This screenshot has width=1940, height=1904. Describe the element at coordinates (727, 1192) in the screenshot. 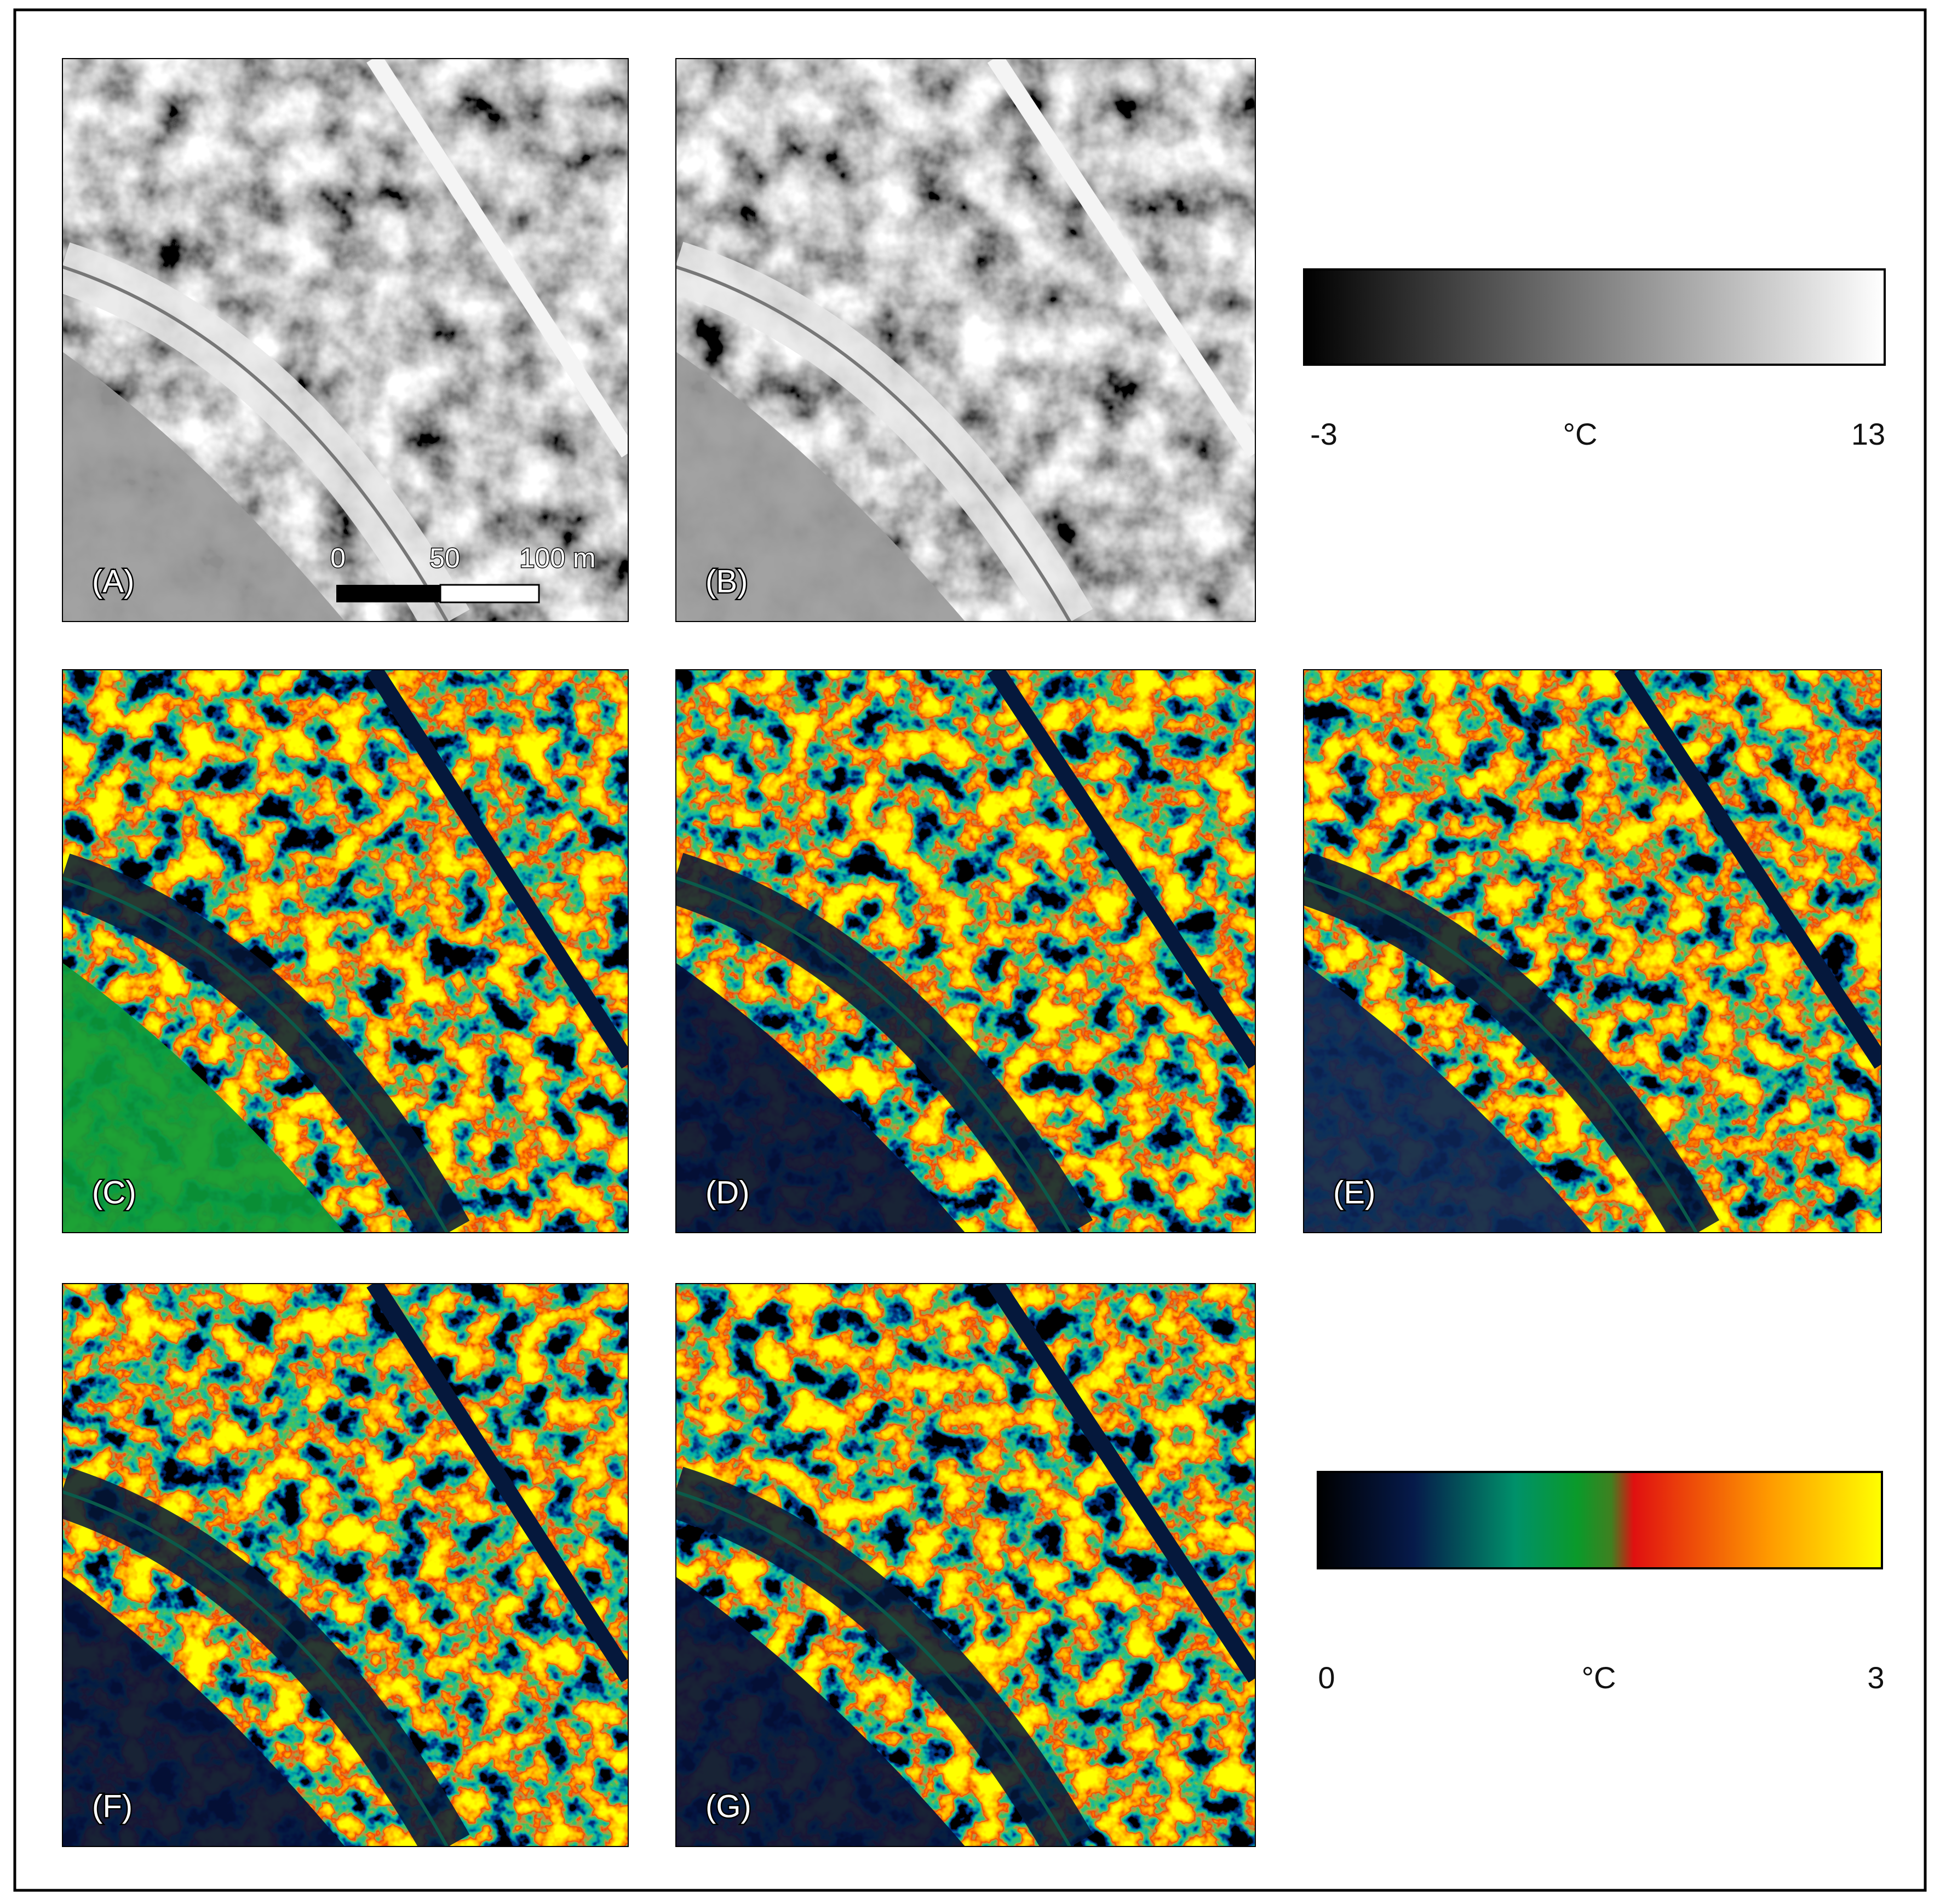

I see `panel-label: (D)` at that location.